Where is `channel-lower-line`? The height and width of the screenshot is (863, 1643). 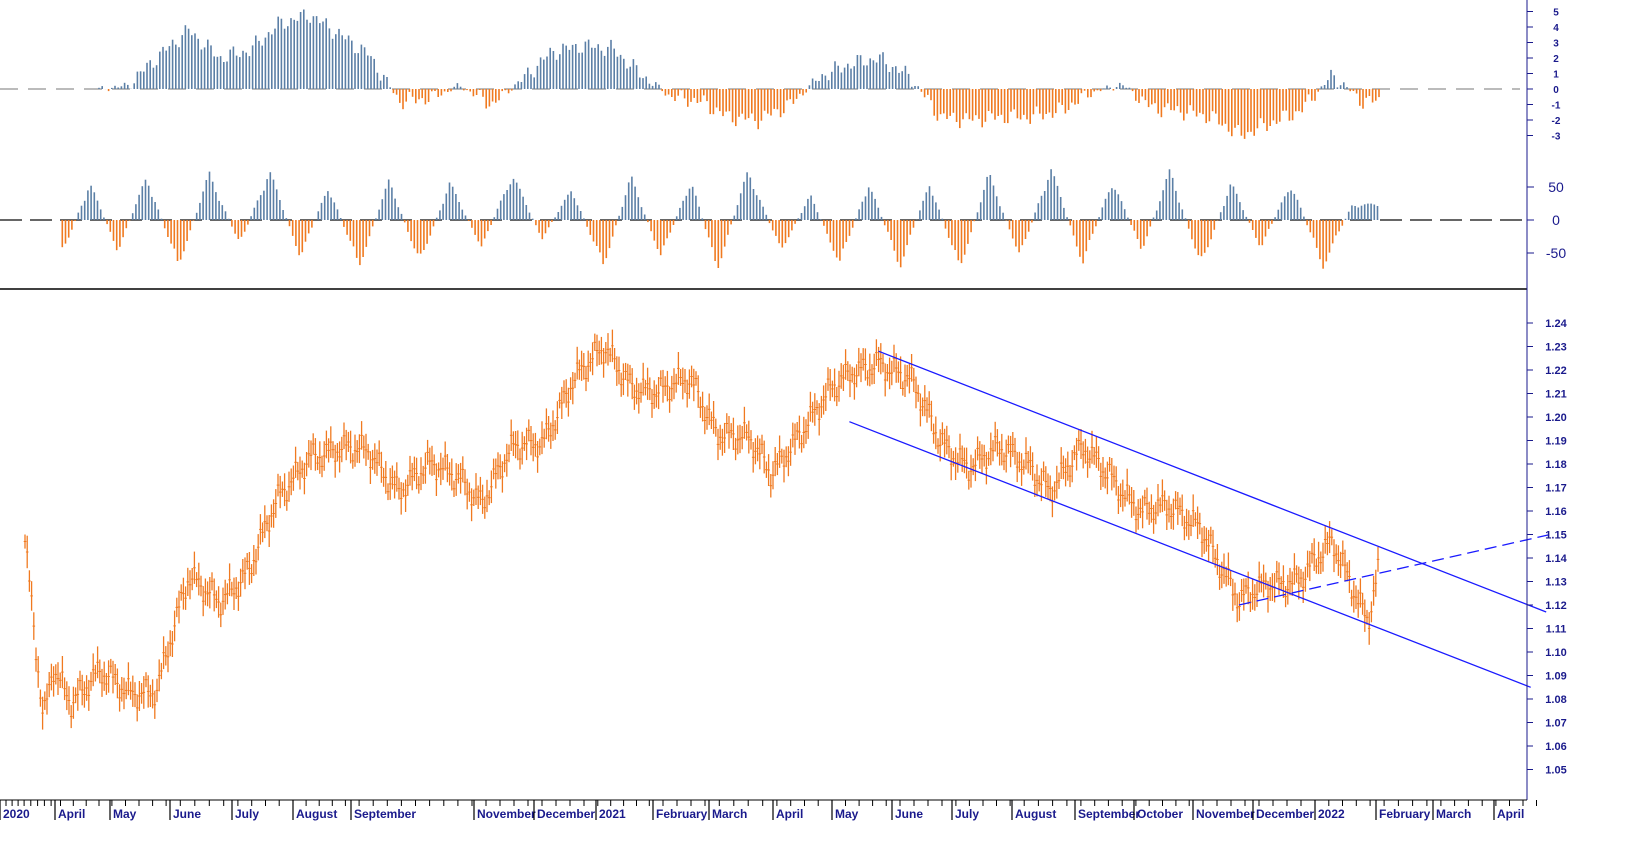 channel-lower-line is located at coordinates (1190, 554).